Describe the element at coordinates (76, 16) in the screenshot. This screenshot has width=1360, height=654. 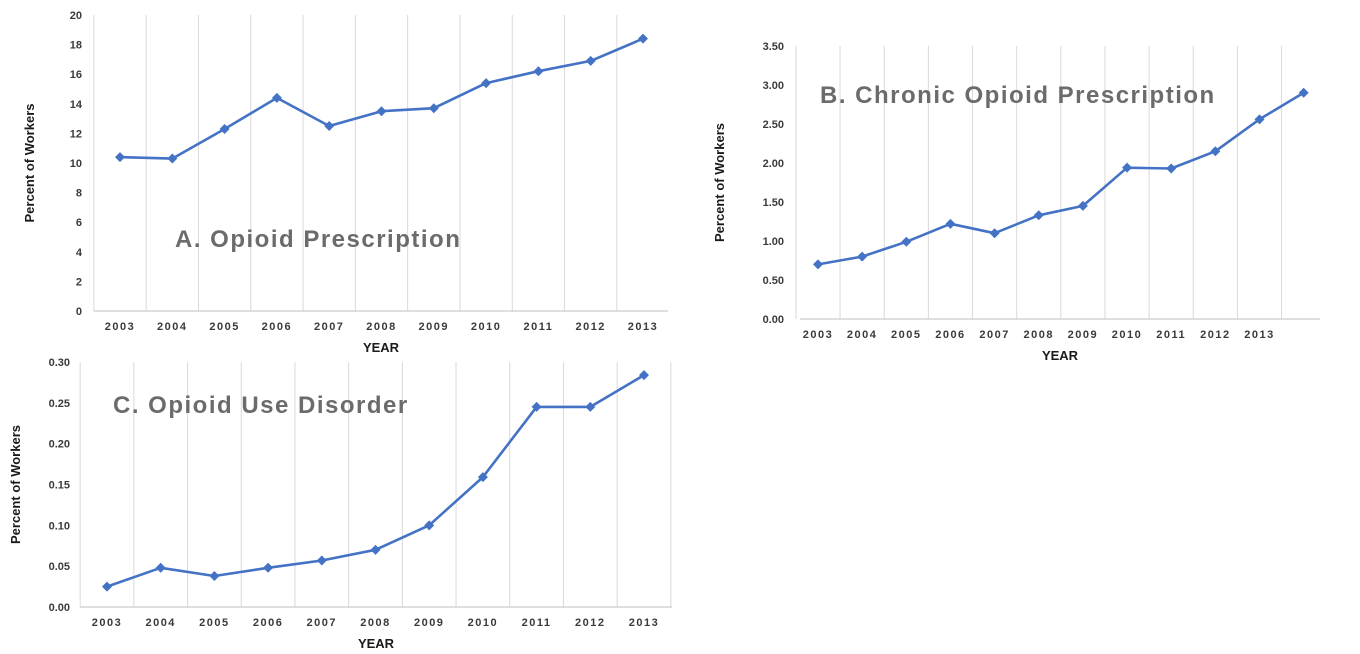
I see `y-tick-a-10: 20` at that location.